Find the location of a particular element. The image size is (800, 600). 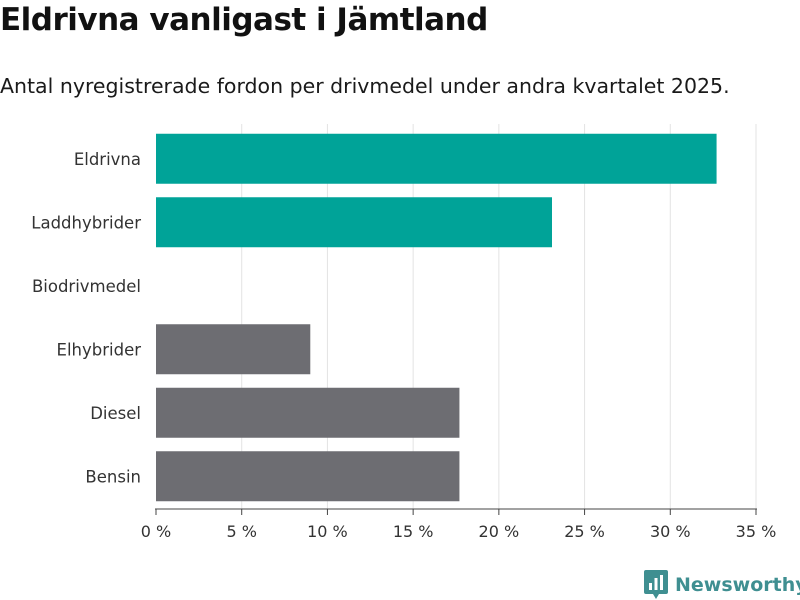

x-tick-label: 0 % is located at coordinates (156, 531).